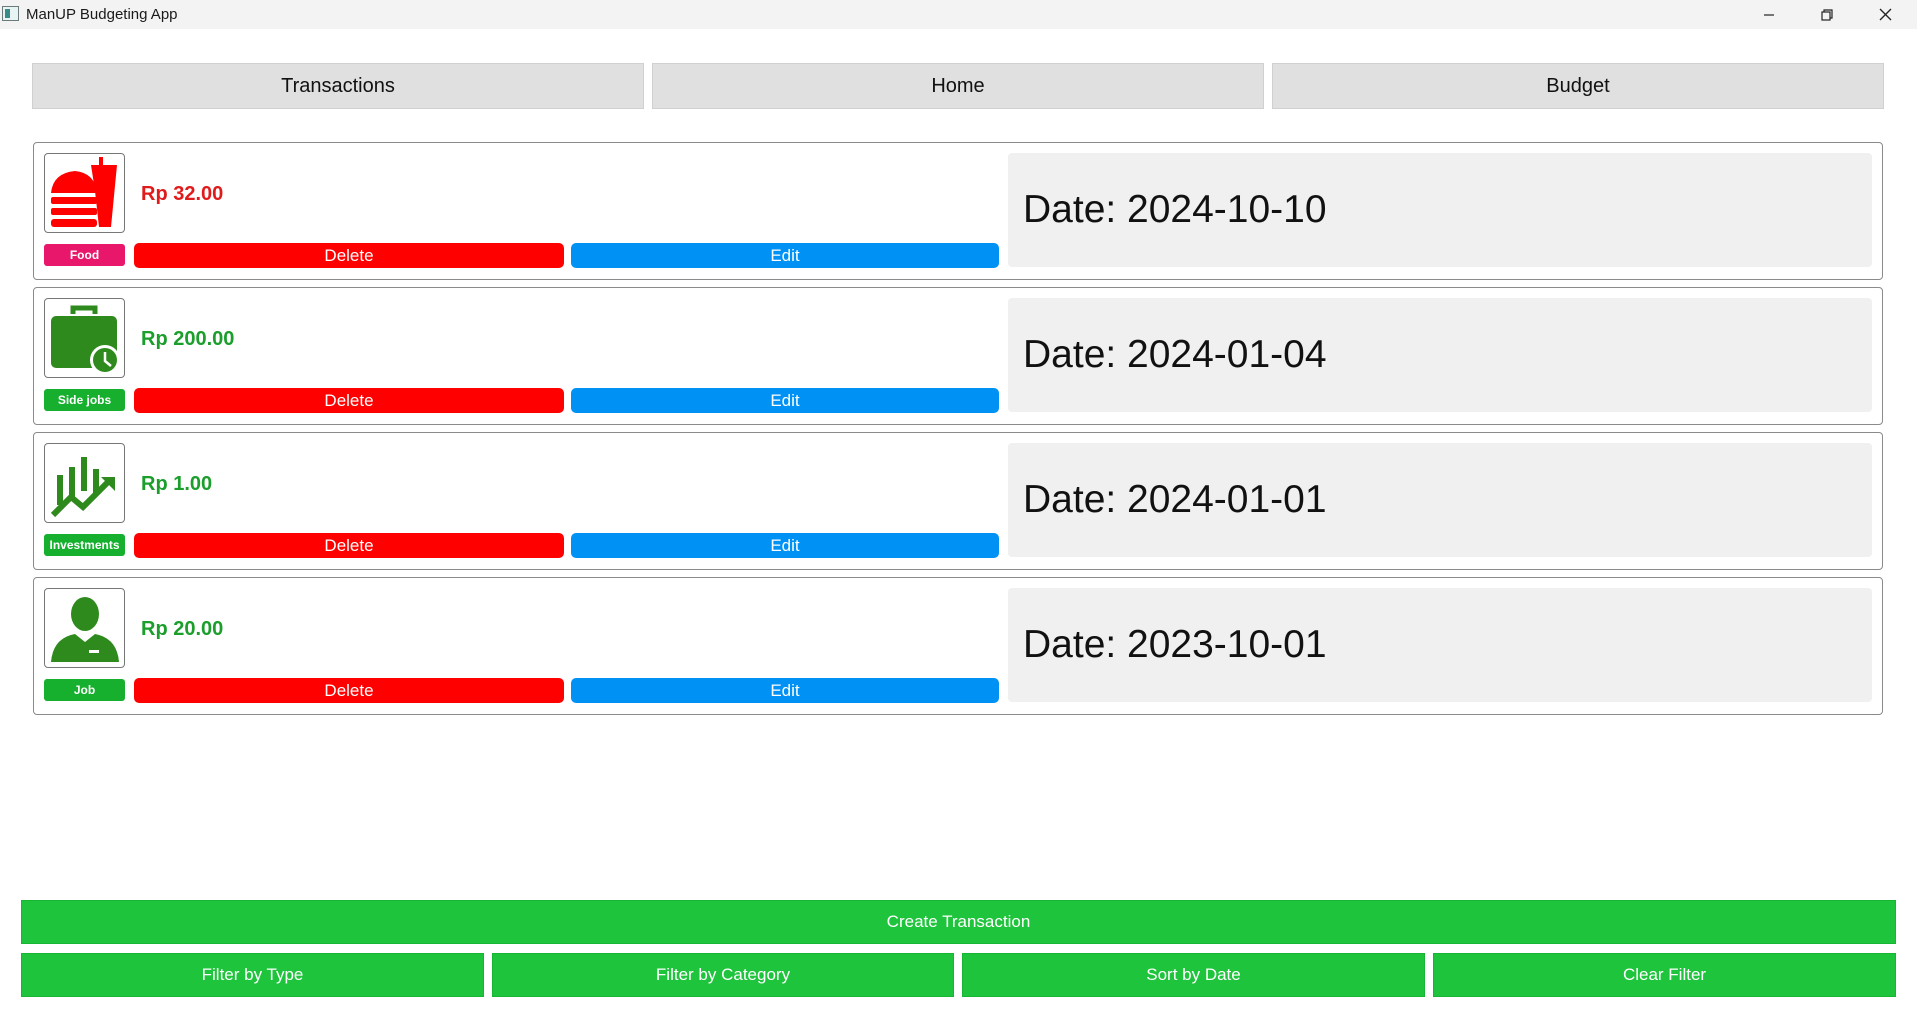 The image size is (1917, 1015). I want to click on food-icon, so click(83, 192).